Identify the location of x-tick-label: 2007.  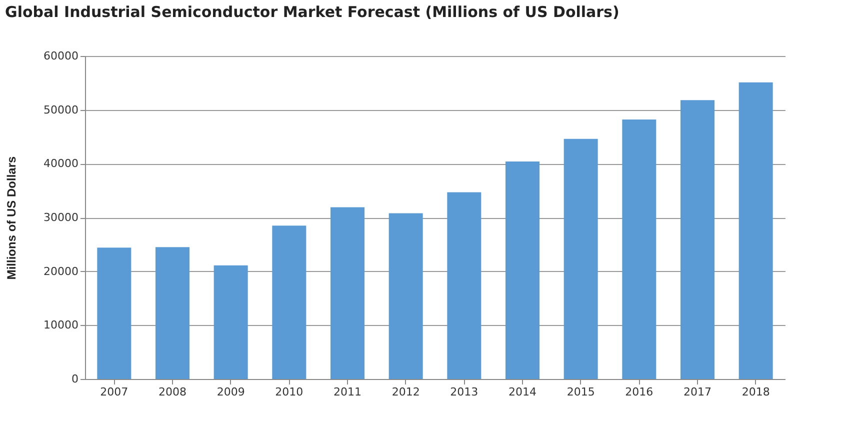
(114, 392).